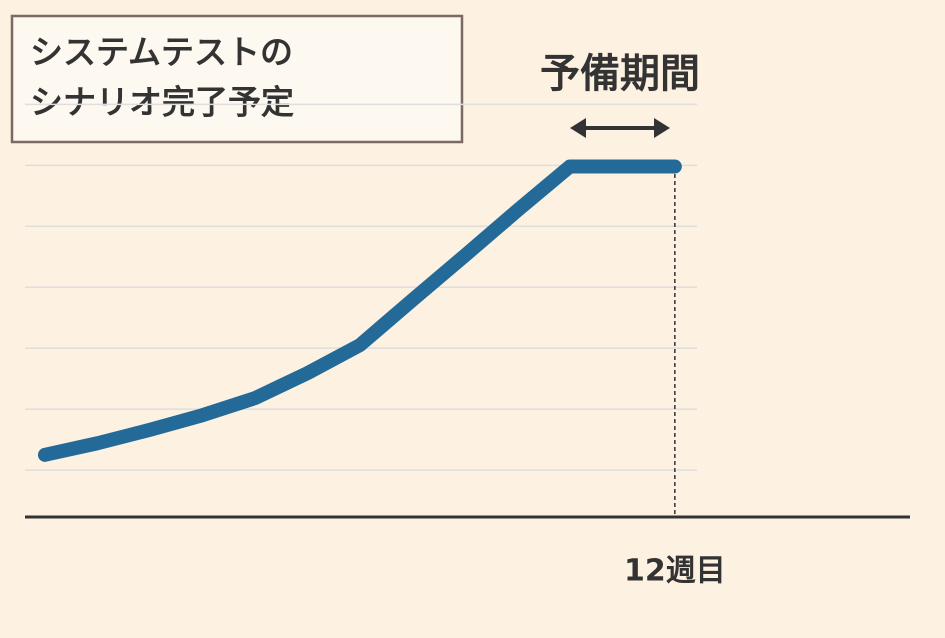  Describe the element at coordinates (237, 79) in the screenshot. I see `title-box` at that location.